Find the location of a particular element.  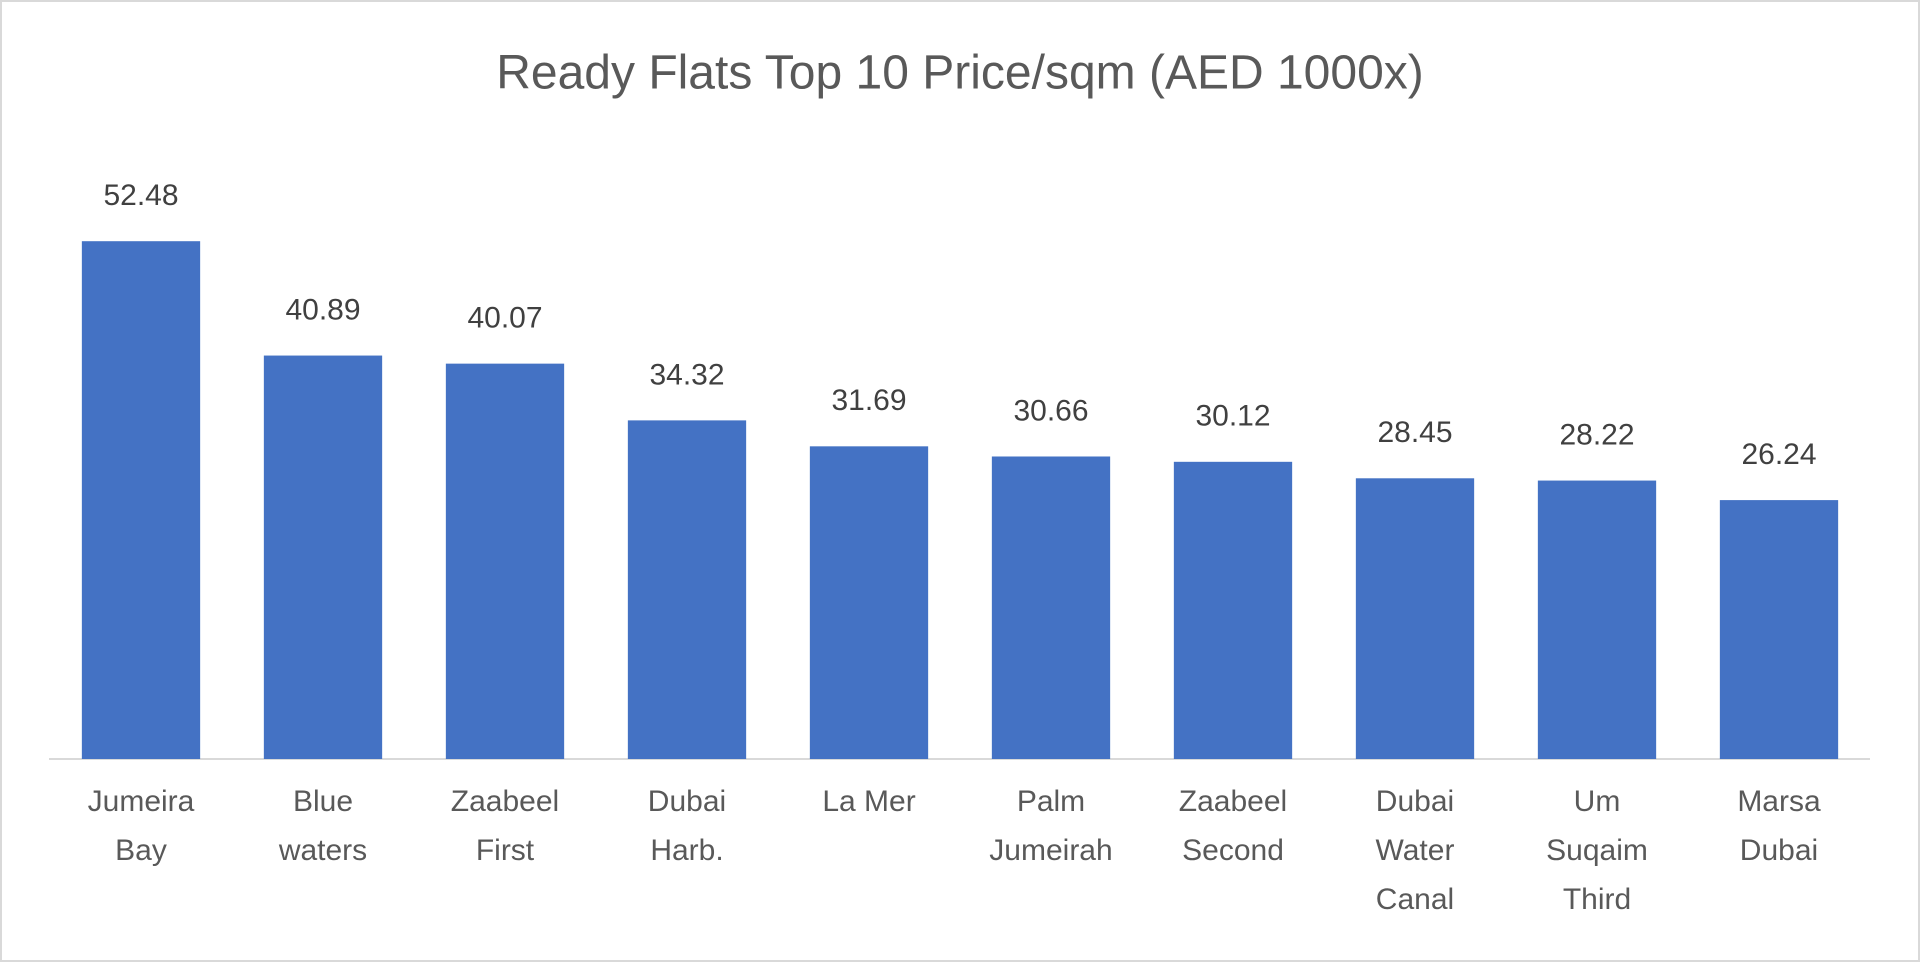

x-tick-label-box: Jumeira Bay is located at coordinates (141, 826).